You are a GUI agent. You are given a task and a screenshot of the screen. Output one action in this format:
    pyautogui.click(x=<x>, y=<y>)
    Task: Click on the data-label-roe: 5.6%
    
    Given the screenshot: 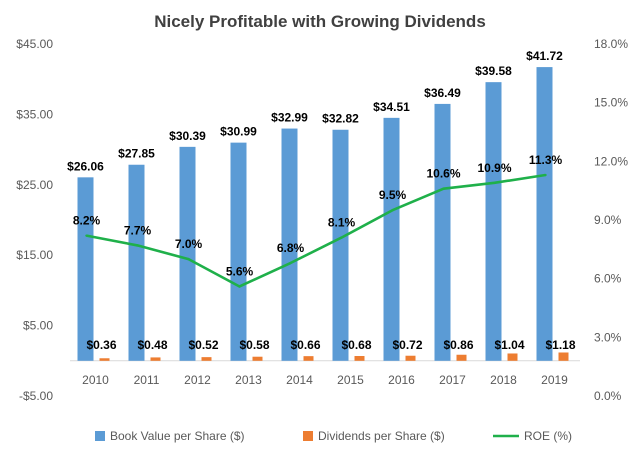 What is the action you would take?
    pyautogui.click(x=240, y=271)
    